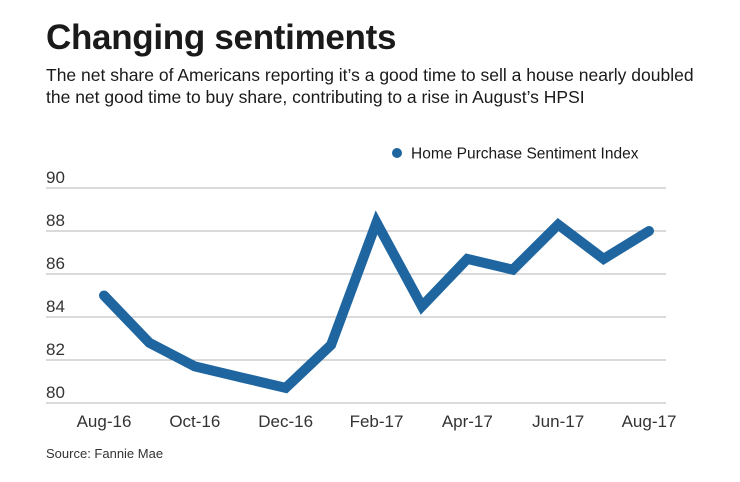 This screenshot has height=482, width=740. I want to click on x-tick-label: Feb-17, so click(377, 421).